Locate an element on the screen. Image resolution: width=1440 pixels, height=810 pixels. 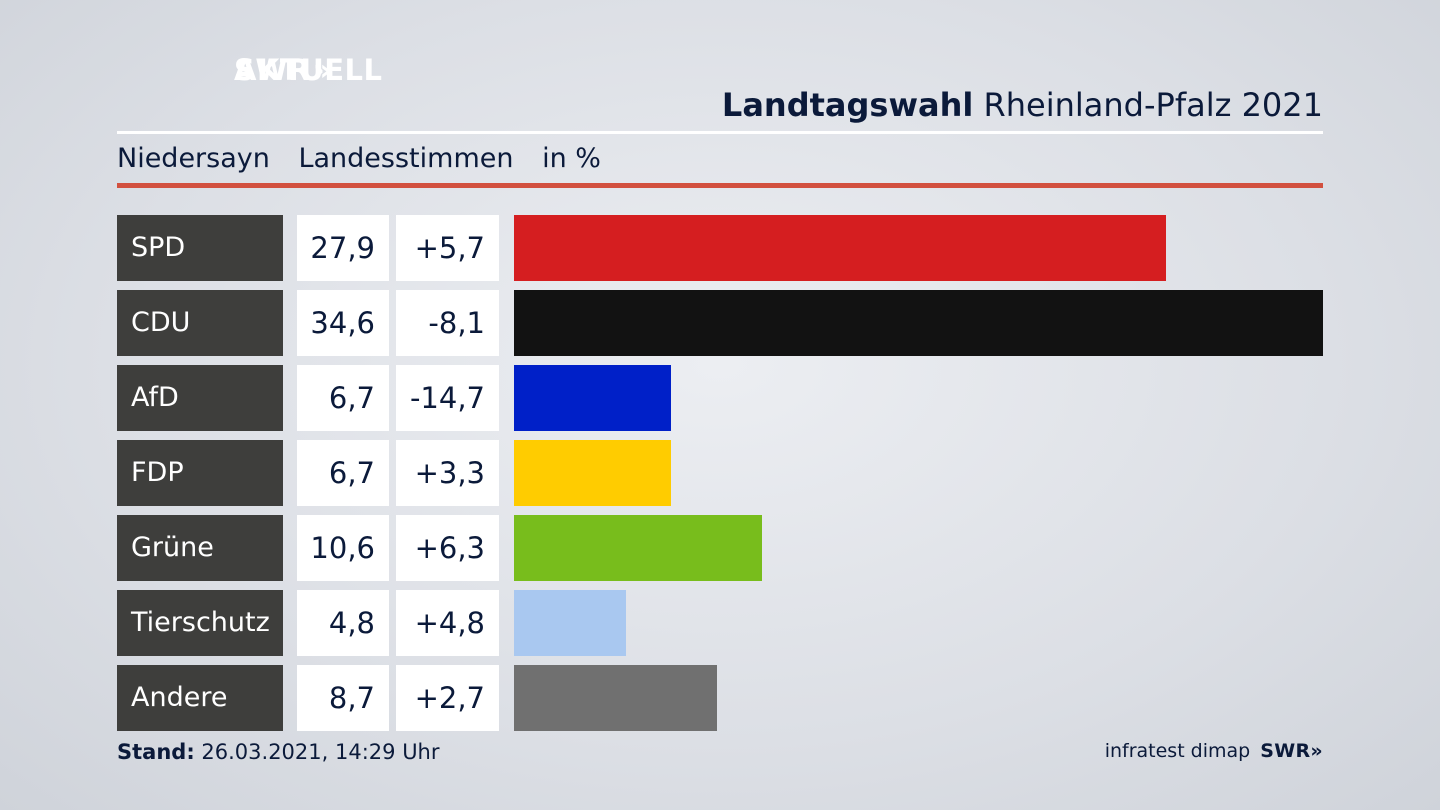
vote-share-label: 27,9 is located at coordinates (343, 248).